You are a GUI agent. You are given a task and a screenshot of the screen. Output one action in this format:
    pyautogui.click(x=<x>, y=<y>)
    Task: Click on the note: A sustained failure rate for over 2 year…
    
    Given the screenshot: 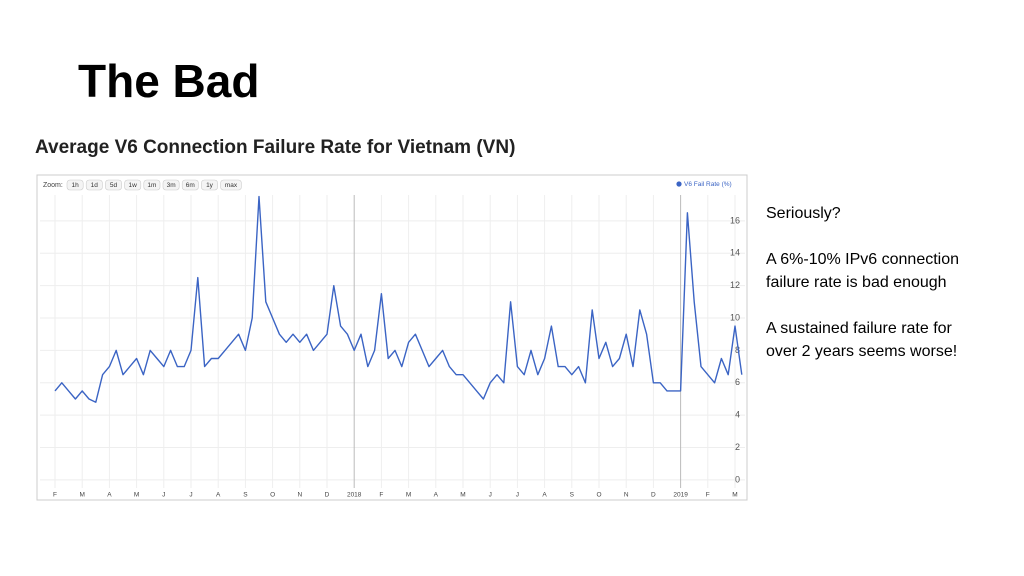 What is the action you would take?
    pyautogui.click(x=862, y=340)
    